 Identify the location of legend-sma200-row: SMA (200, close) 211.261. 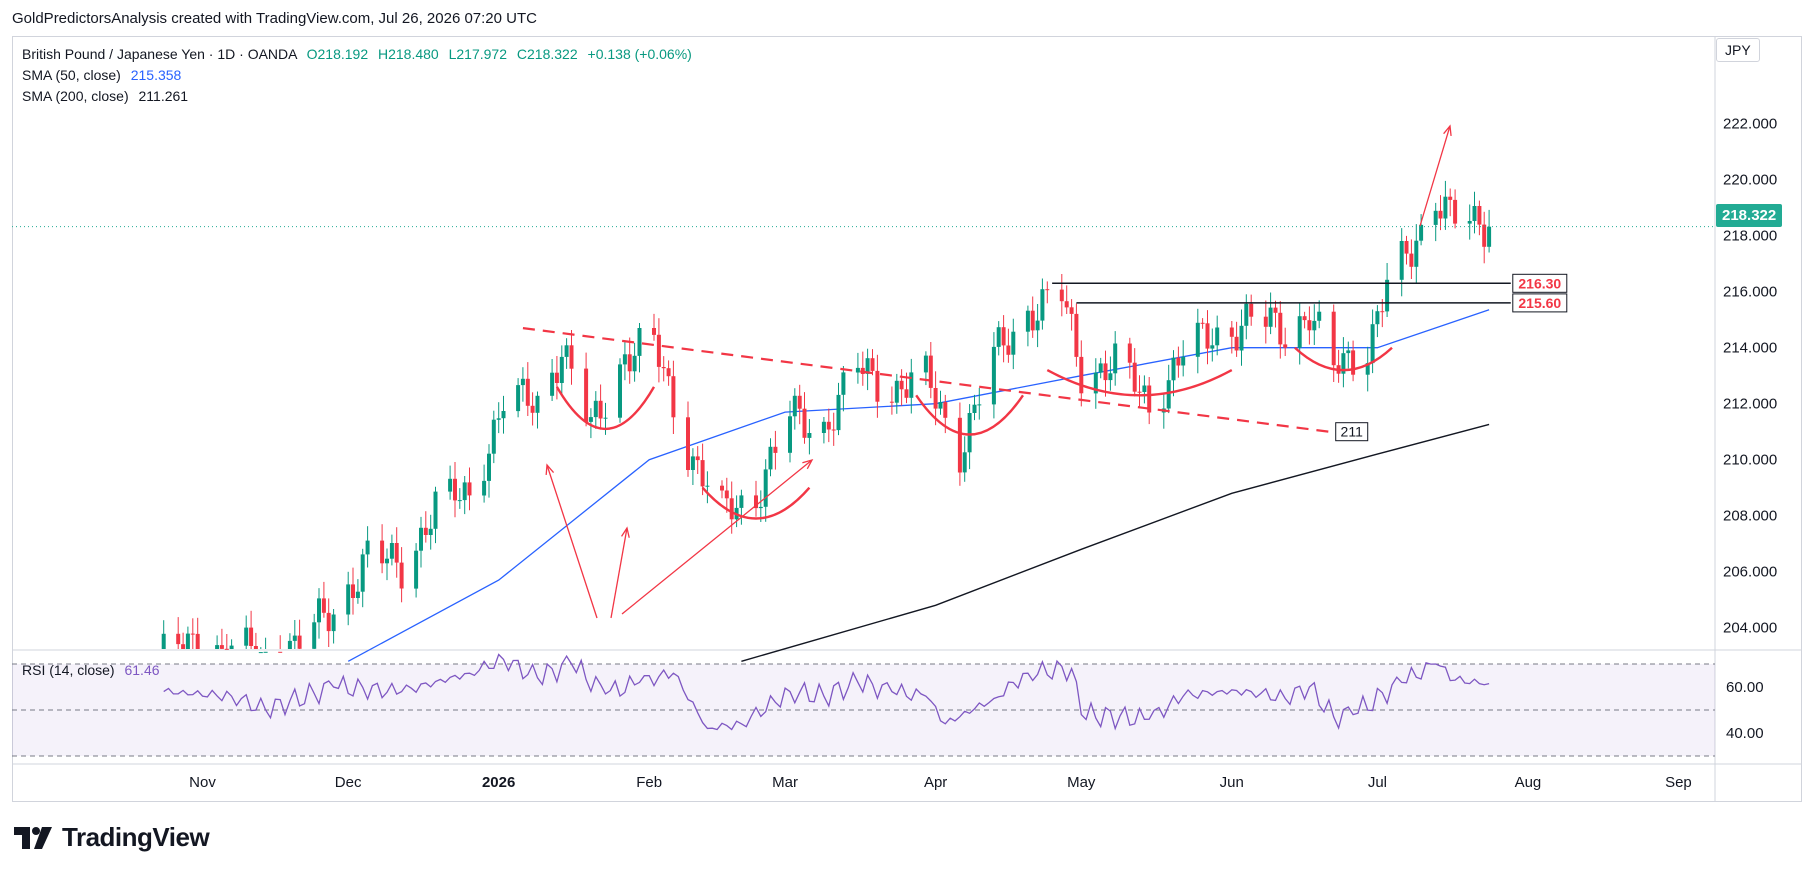
(357, 96).